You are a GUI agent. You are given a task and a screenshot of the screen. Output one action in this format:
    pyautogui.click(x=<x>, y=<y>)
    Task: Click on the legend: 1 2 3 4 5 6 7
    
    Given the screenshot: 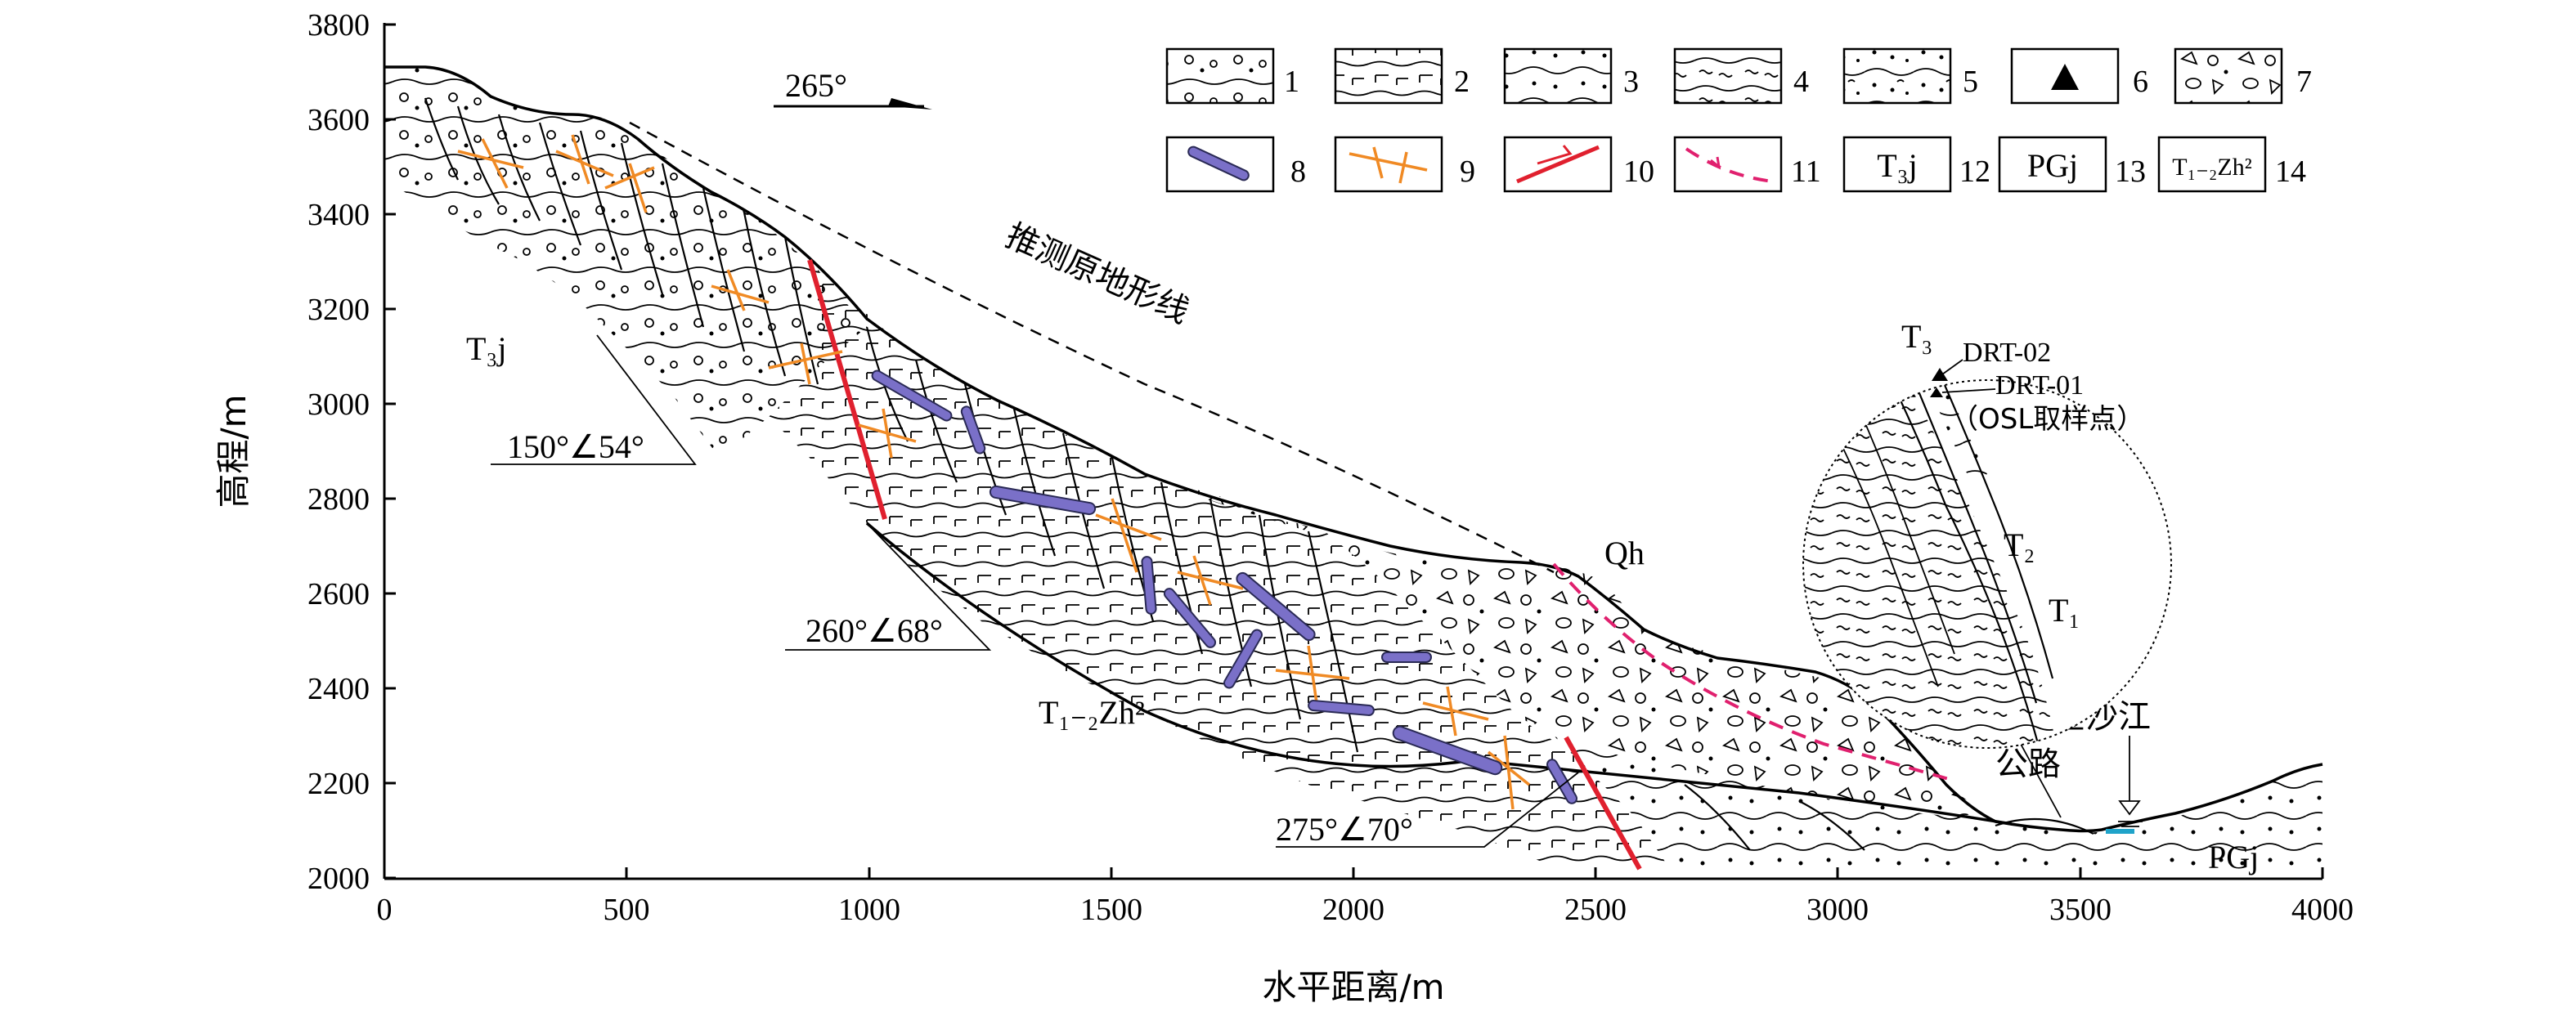 What is the action you would take?
    pyautogui.click(x=1738, y=120)
    